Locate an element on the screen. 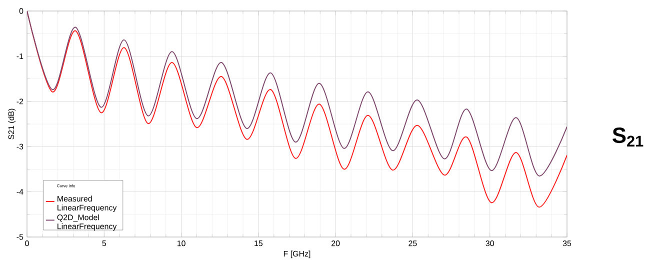 The image size is (672, 263). text: S$_{21}$ is located at coordinates (628, 137).